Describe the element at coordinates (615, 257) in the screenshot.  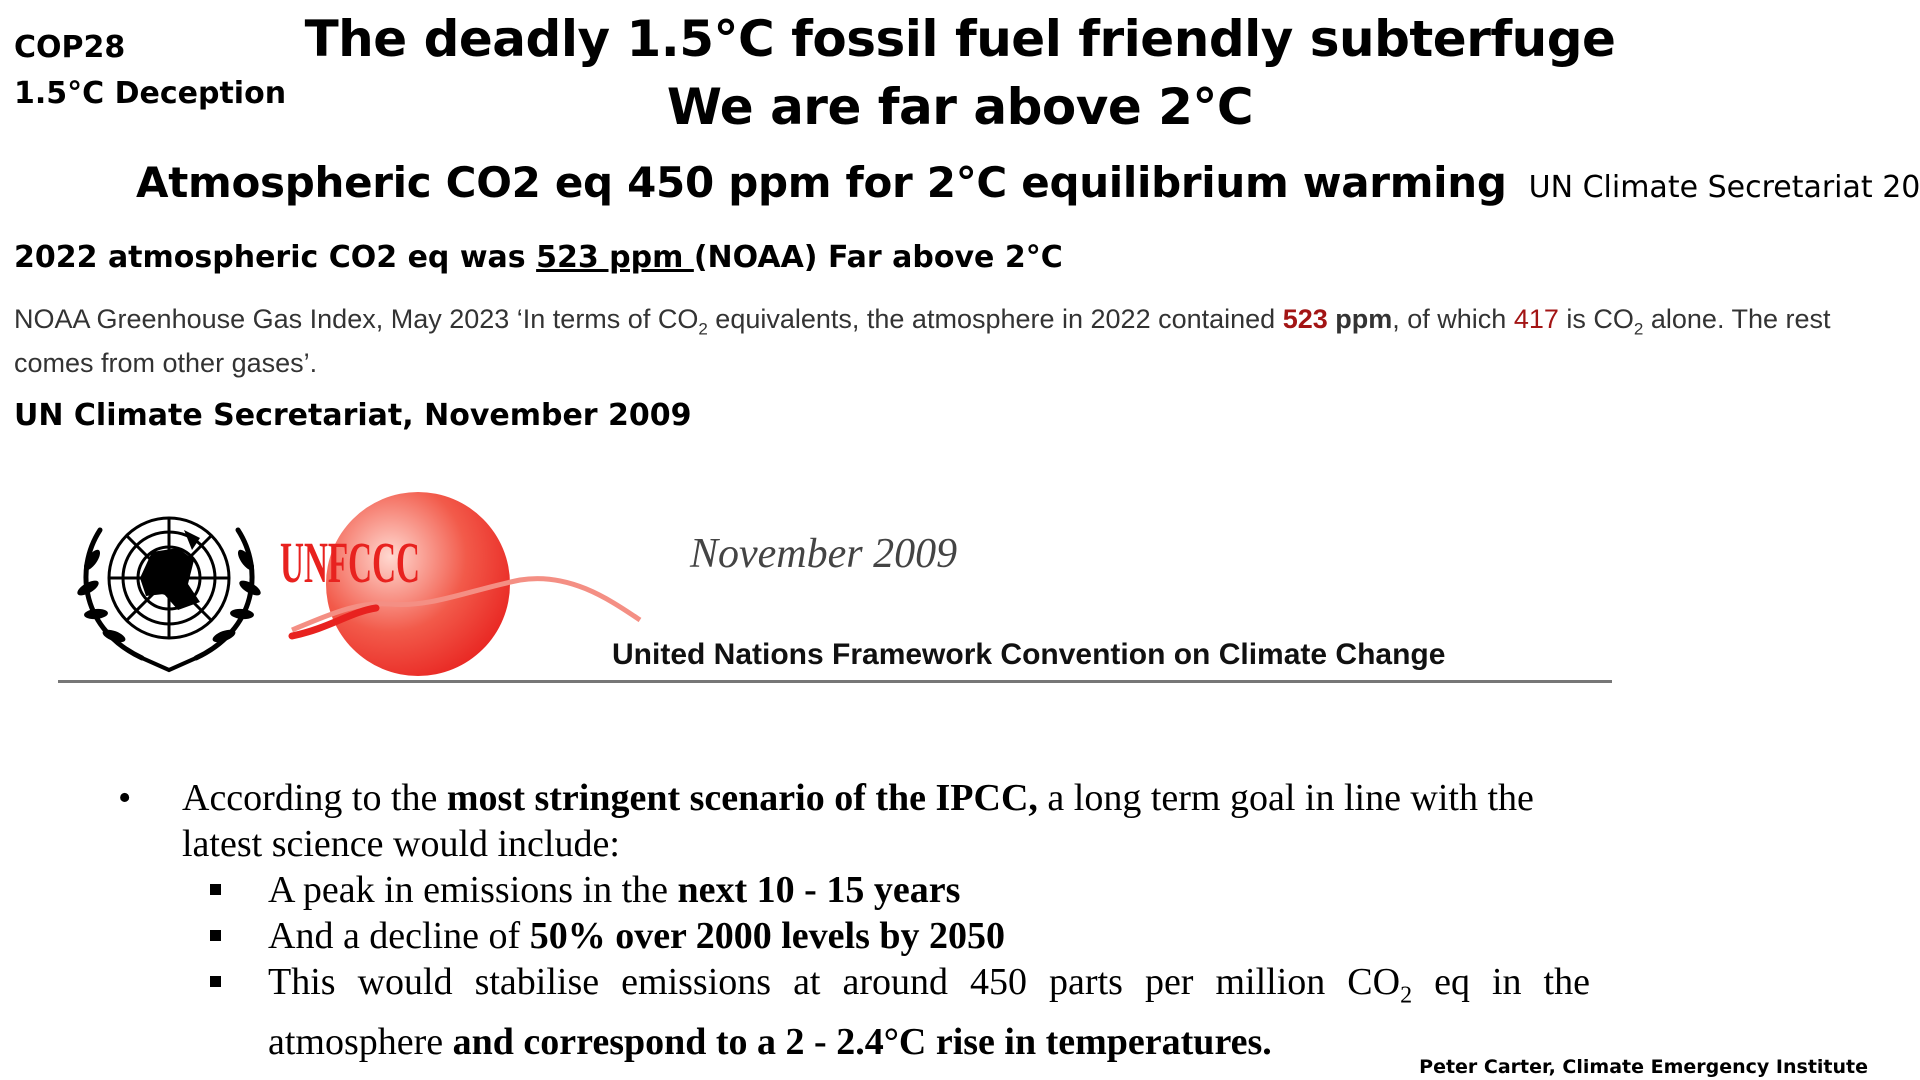
I see `claim-value: 523 ppm` at that location.